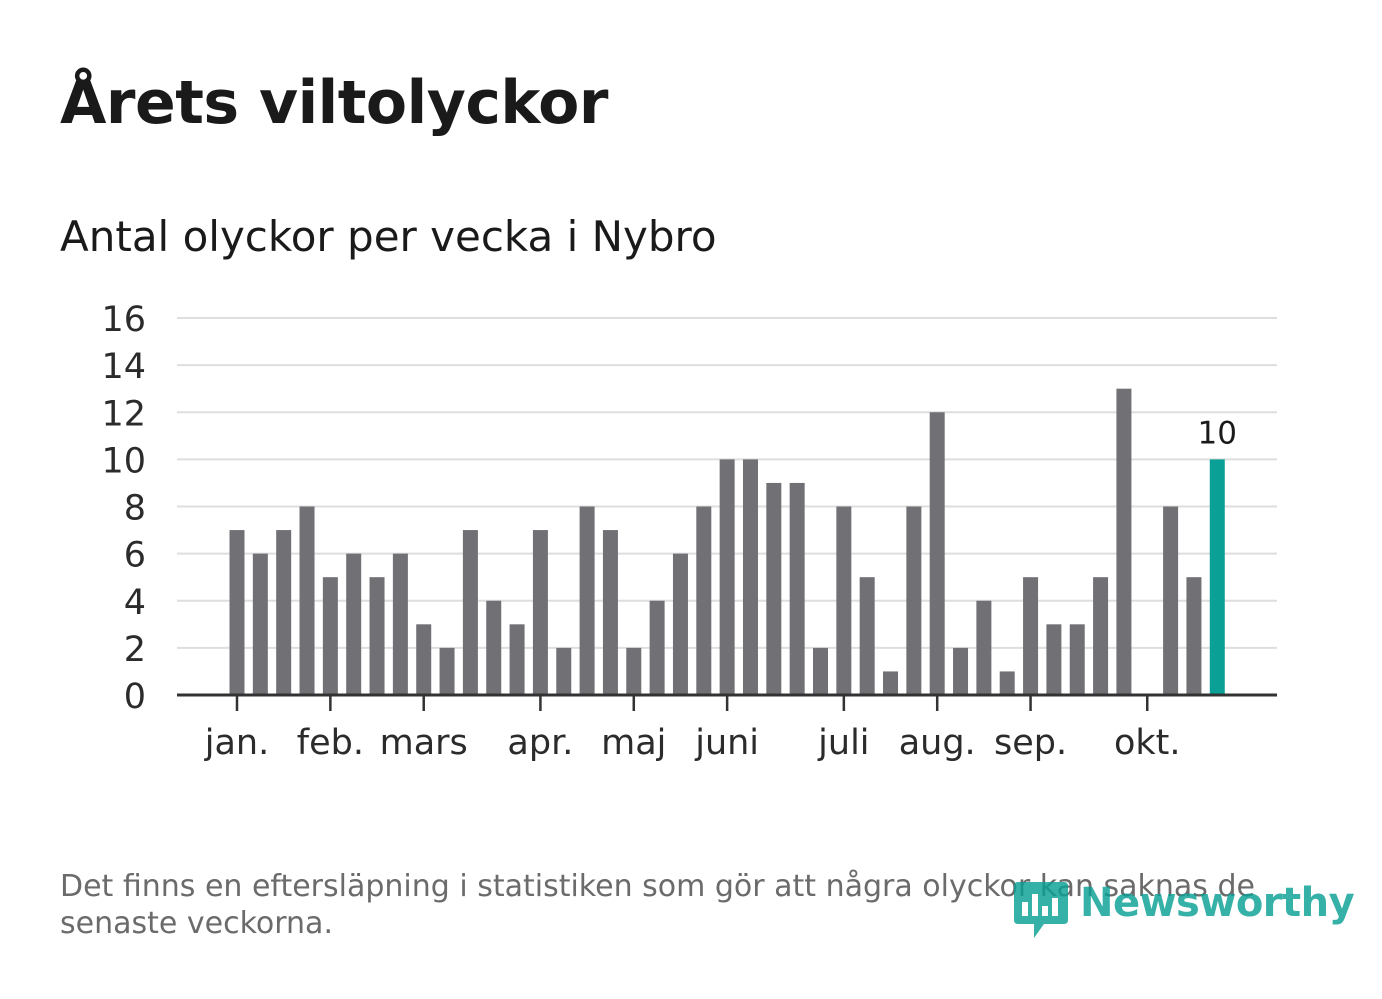 Image resolution: width=1382 pixels, height=999 pixels. Describe the element at coordinates (135, 697) in the screenshot. I see `y-tick-label: 0` at that location.